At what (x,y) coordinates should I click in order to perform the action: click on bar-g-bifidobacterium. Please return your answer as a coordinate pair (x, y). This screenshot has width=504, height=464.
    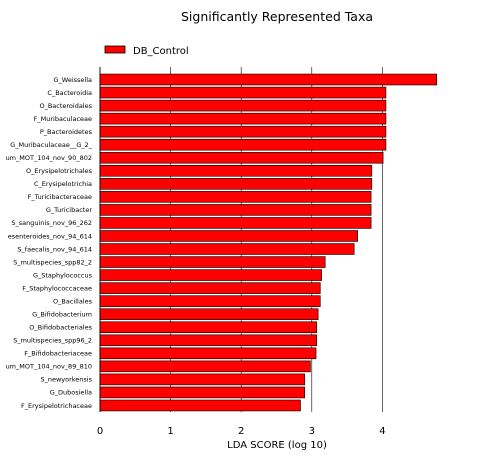
    Looking at the image, I should click on (209, 314).